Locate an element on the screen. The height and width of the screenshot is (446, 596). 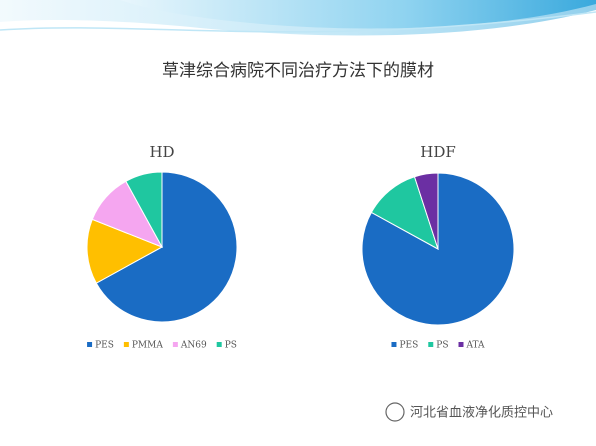
watermark-text: 河北省血液净化质控中心 is located at coordinates (481, 413).